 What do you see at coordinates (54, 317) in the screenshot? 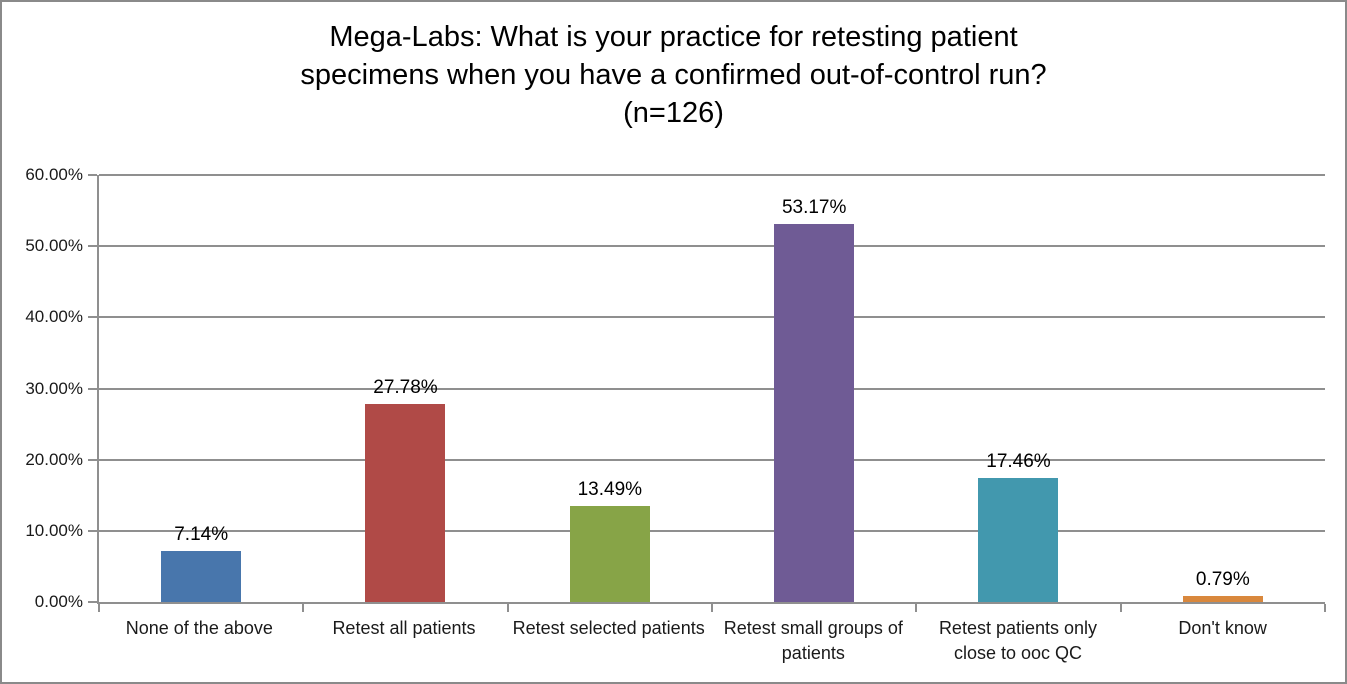
I see `y-axis-label: 40.00%` at bounding box center [54, 317].